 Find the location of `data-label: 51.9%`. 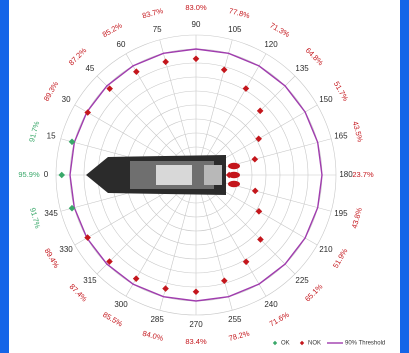

data-label: 51.9% is located at coordinates (340, 258).